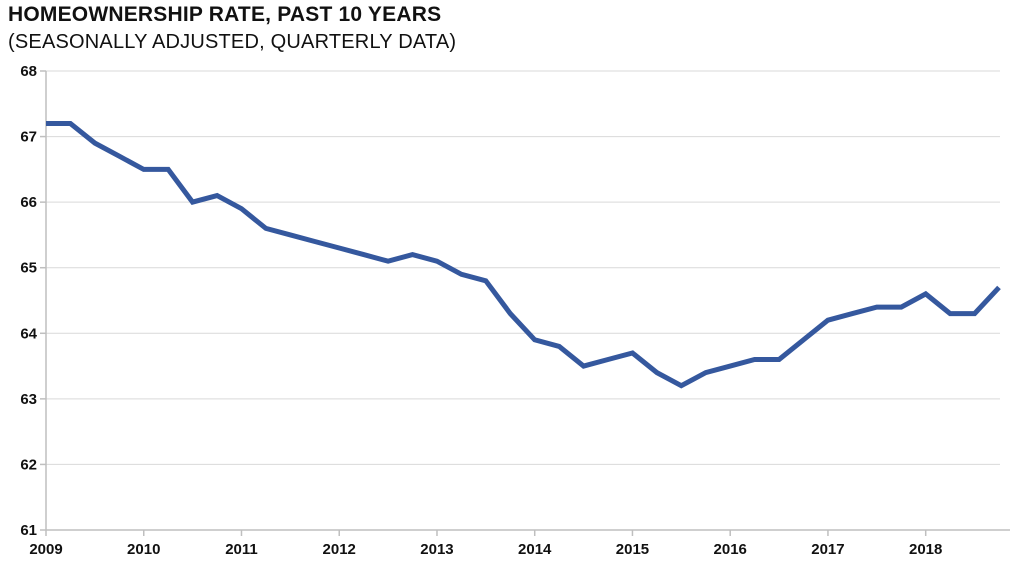 This screenshot has height=572, width=1024. What do you see at coordinates (143, 549) in the screenshot?
I see `x-axis-label: 2010` at bounding box center [143, 549].